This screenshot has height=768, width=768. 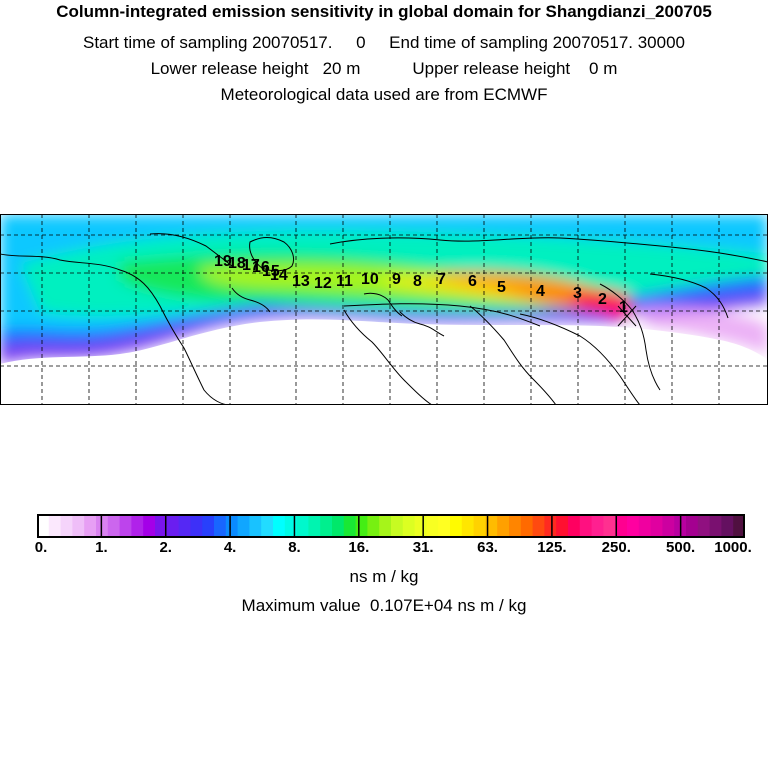 I want to click on trajectory-time-label: 5, so click(x=501, y=287).